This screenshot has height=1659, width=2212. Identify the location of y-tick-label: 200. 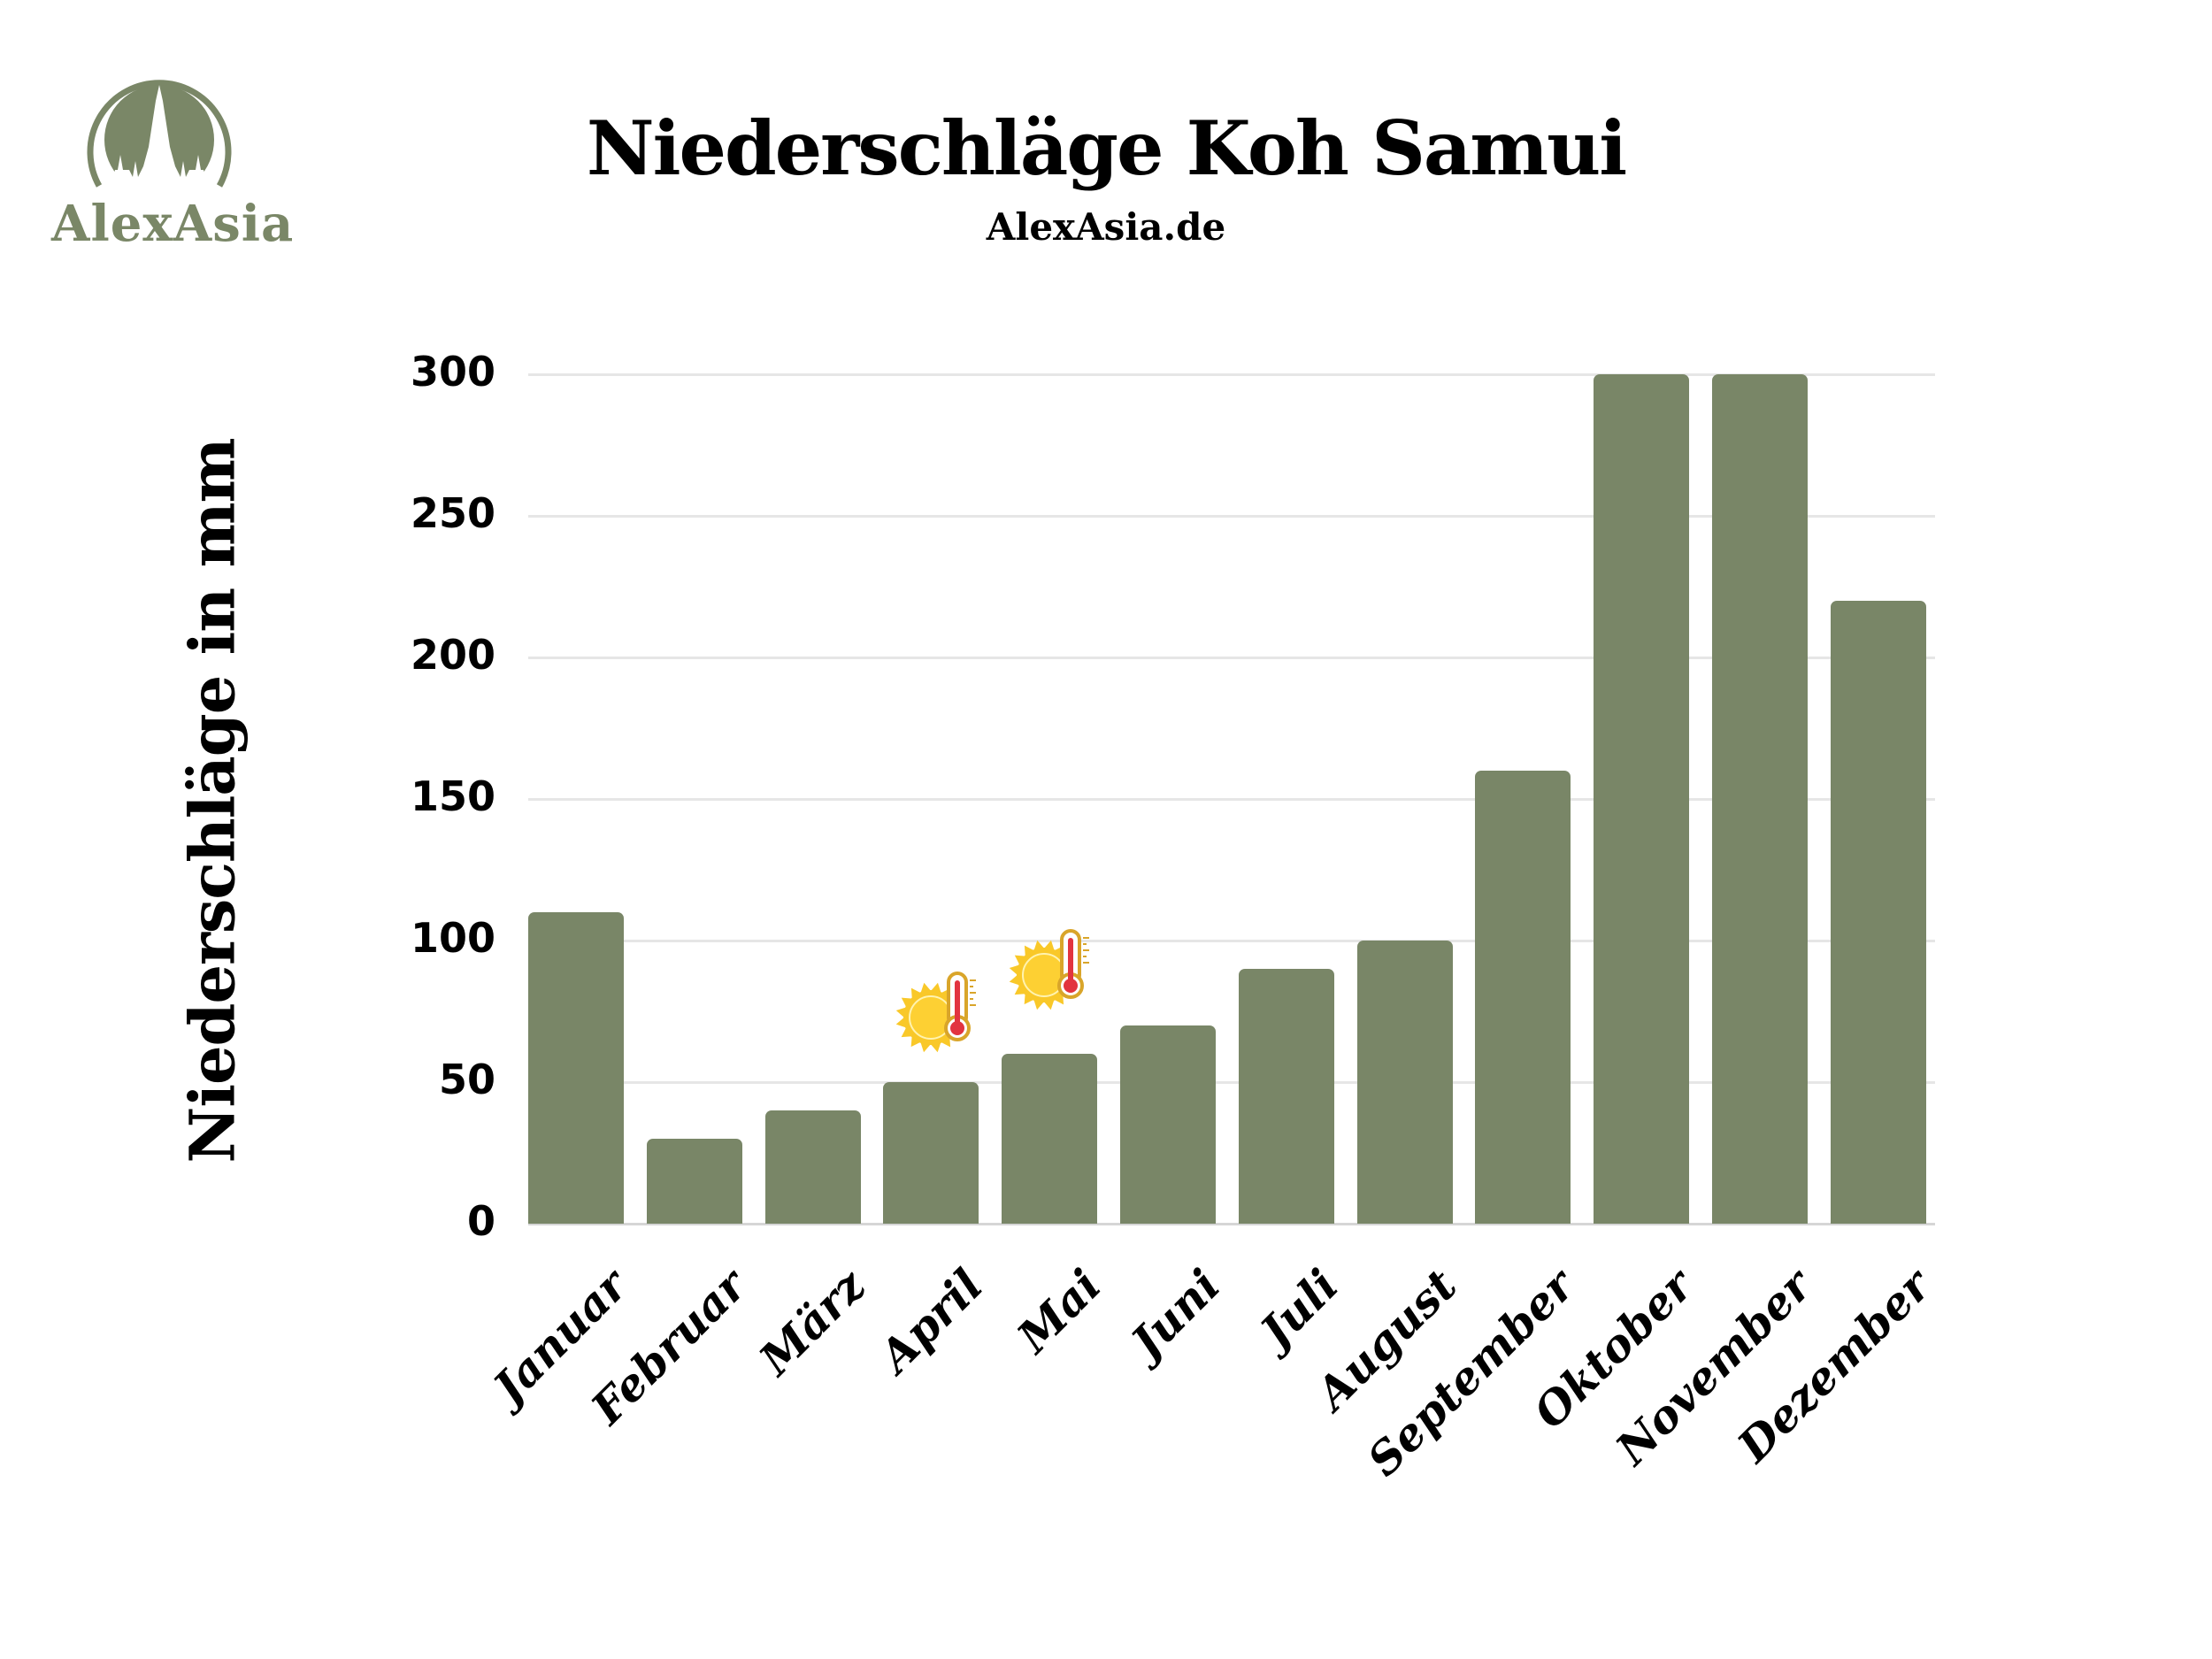
(453, 655).